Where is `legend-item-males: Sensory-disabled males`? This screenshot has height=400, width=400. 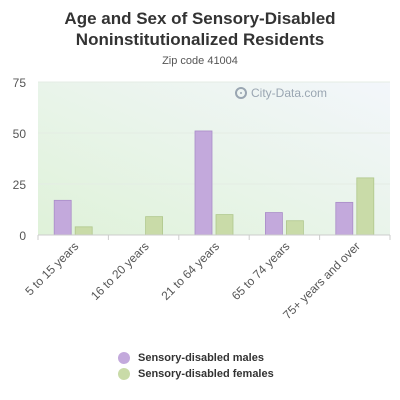 legend-item-males: Sensory-disabled males is located at coordinates (196, 358).